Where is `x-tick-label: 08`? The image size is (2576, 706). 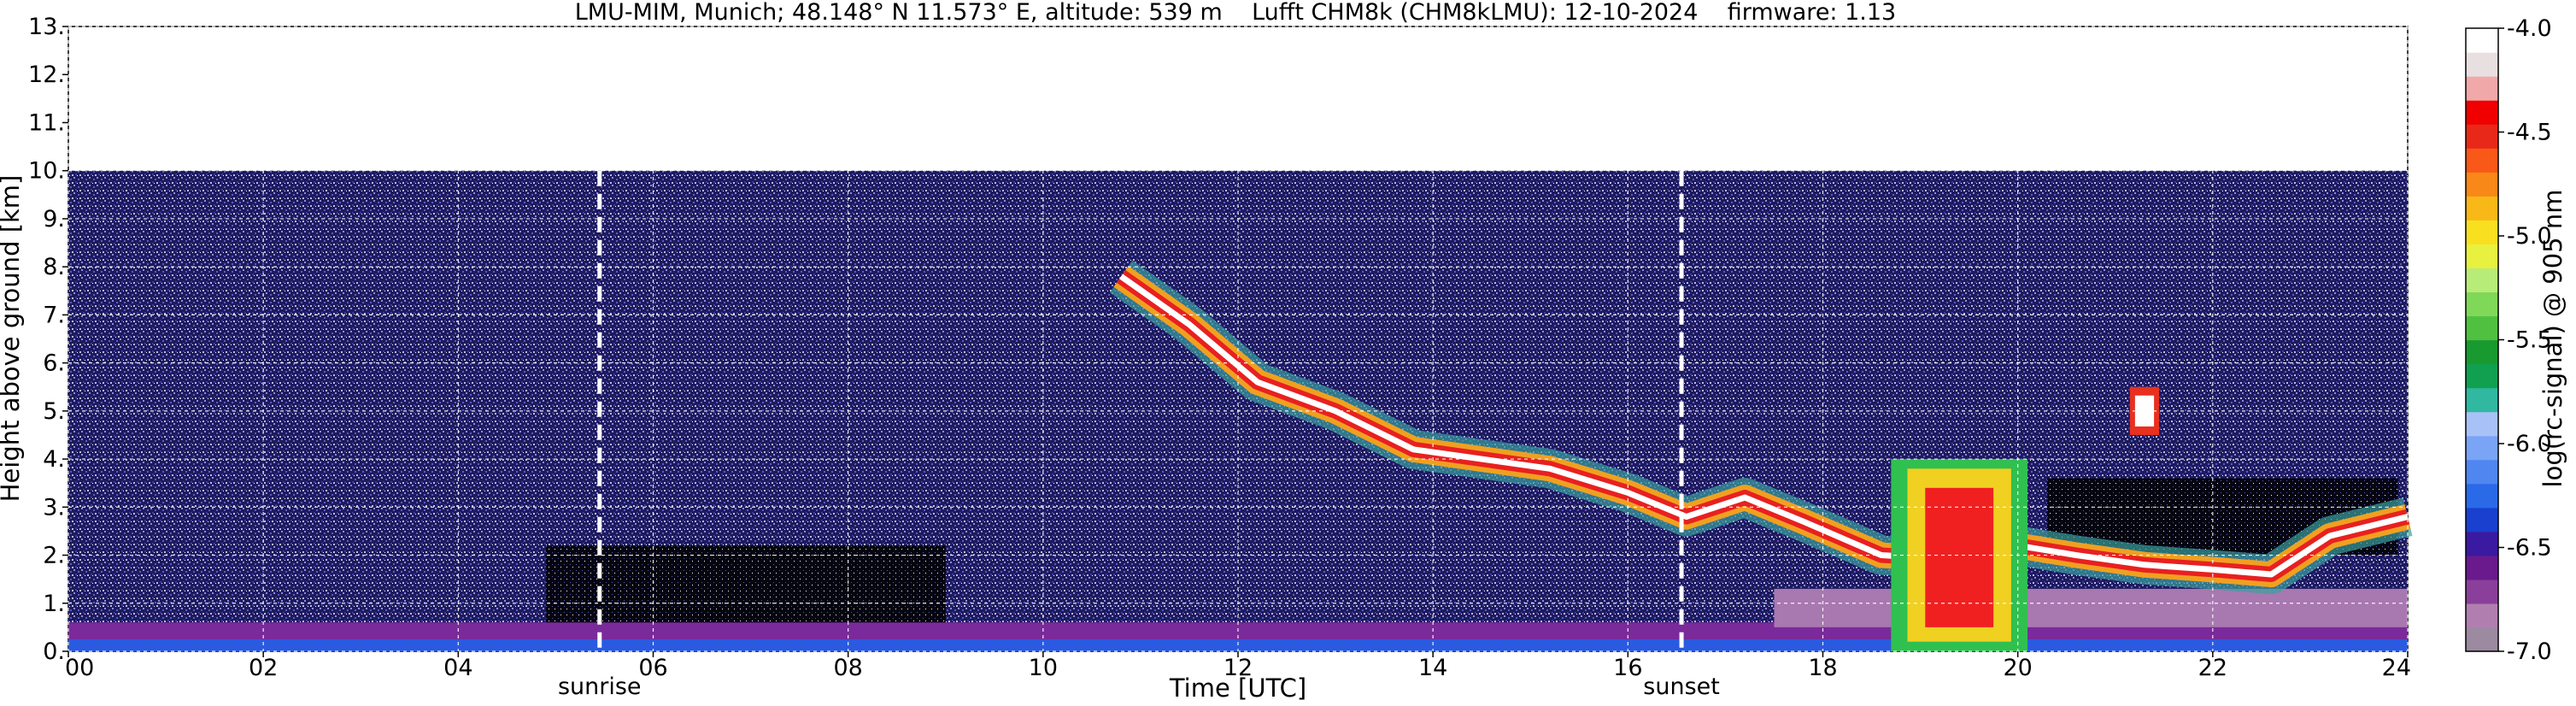
x-tick-label: 08 is located at coordinates (847, 668).